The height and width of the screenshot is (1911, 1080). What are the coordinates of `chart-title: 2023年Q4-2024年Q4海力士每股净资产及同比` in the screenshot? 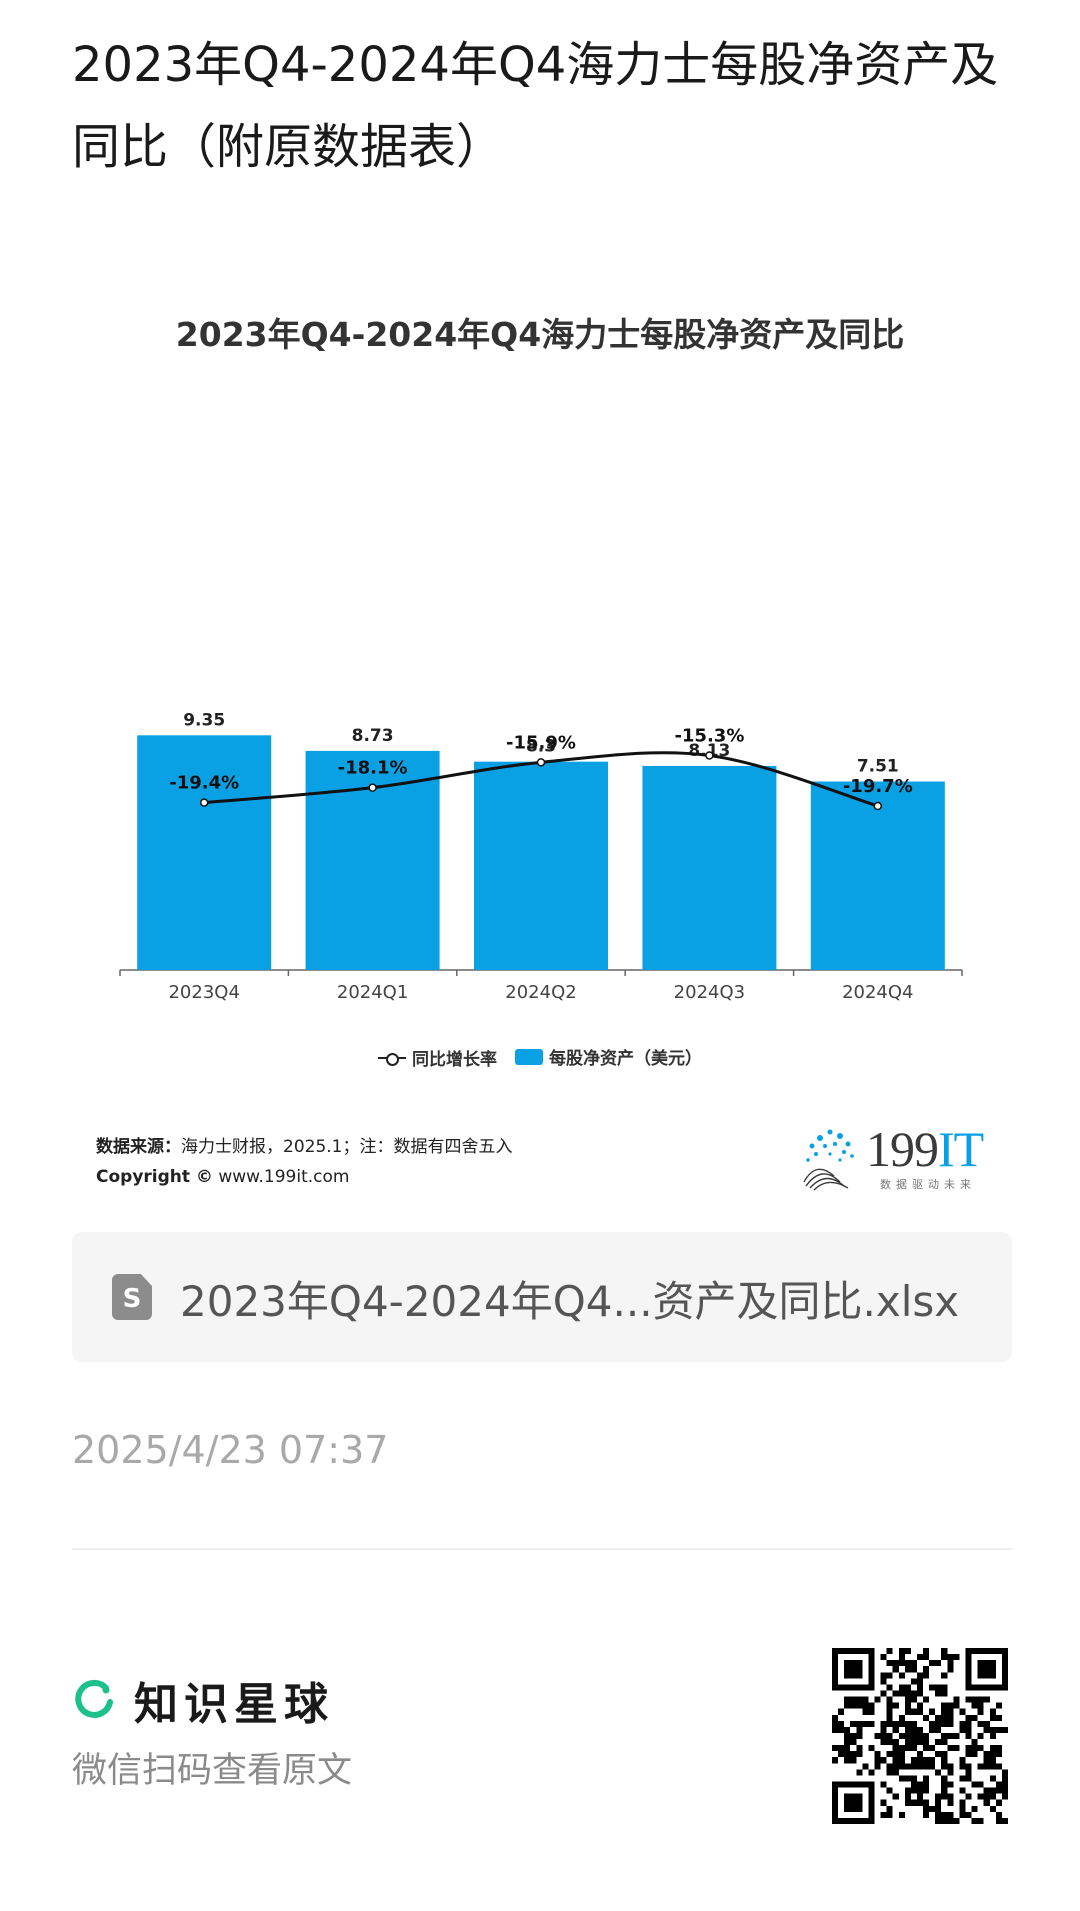 It's located at (540, 334).